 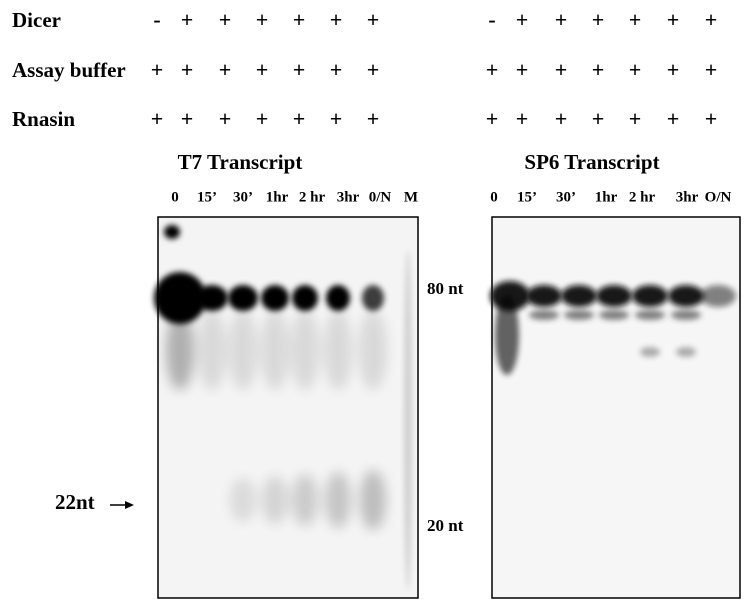 What do you see at coordinates (718, 197) in the screenshot?
I see `lane-label: O/N` at bounding box center [718, 197].